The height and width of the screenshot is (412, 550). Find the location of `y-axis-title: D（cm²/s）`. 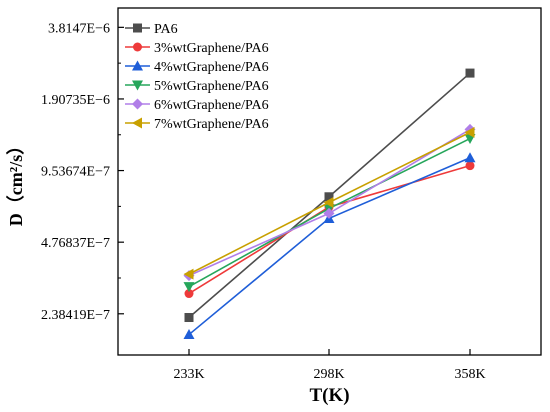

y-axis-title: D（cm²/s） is located at coordinates (16, 181).